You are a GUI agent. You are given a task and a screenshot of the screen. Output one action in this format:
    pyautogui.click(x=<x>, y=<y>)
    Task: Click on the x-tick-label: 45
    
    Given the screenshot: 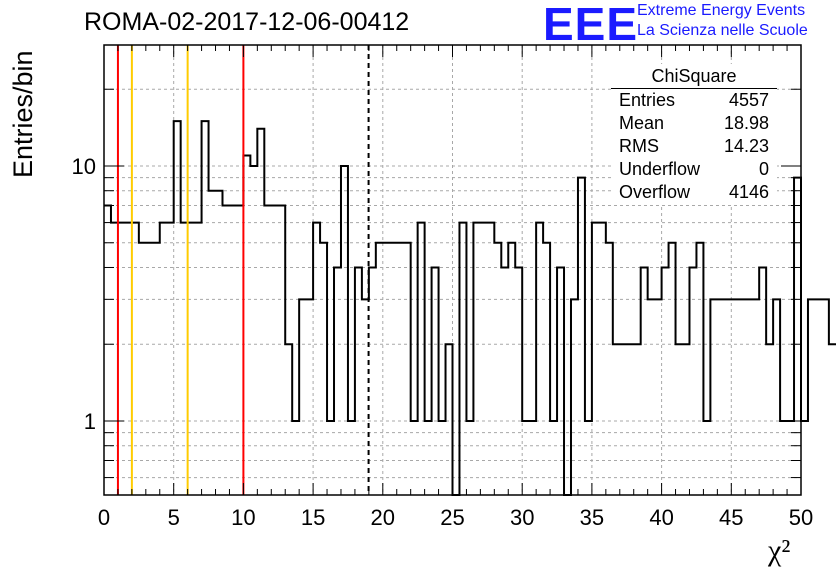 What is the action you would take?
    pyautogui.click(x=731, y=517)
    